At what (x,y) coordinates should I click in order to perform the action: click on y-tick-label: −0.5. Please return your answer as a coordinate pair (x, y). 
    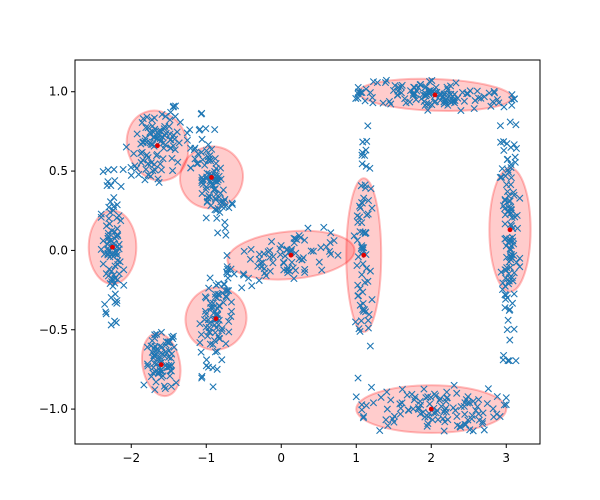
    Looking at the image, I should click on (53, 330).